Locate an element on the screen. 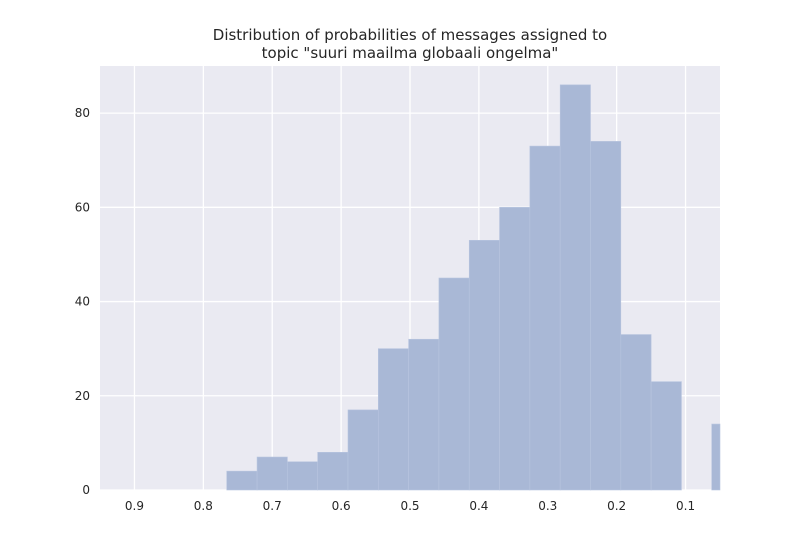  x-tick-label: 0.7 is located at coordinates (272, 506).